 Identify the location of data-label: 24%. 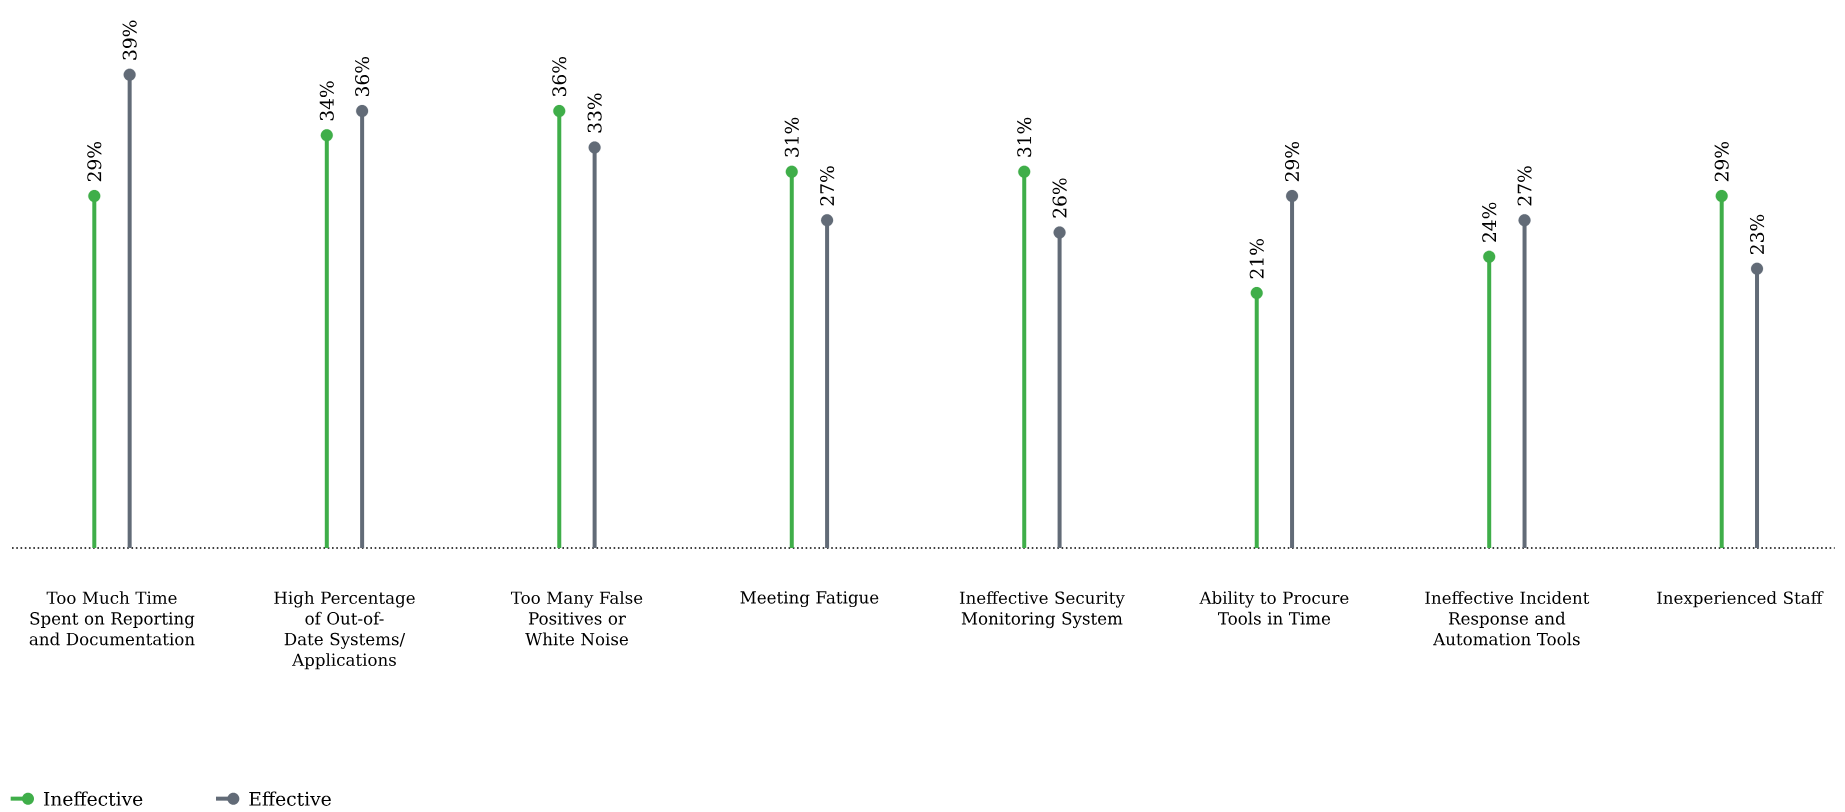
(1489, 222).